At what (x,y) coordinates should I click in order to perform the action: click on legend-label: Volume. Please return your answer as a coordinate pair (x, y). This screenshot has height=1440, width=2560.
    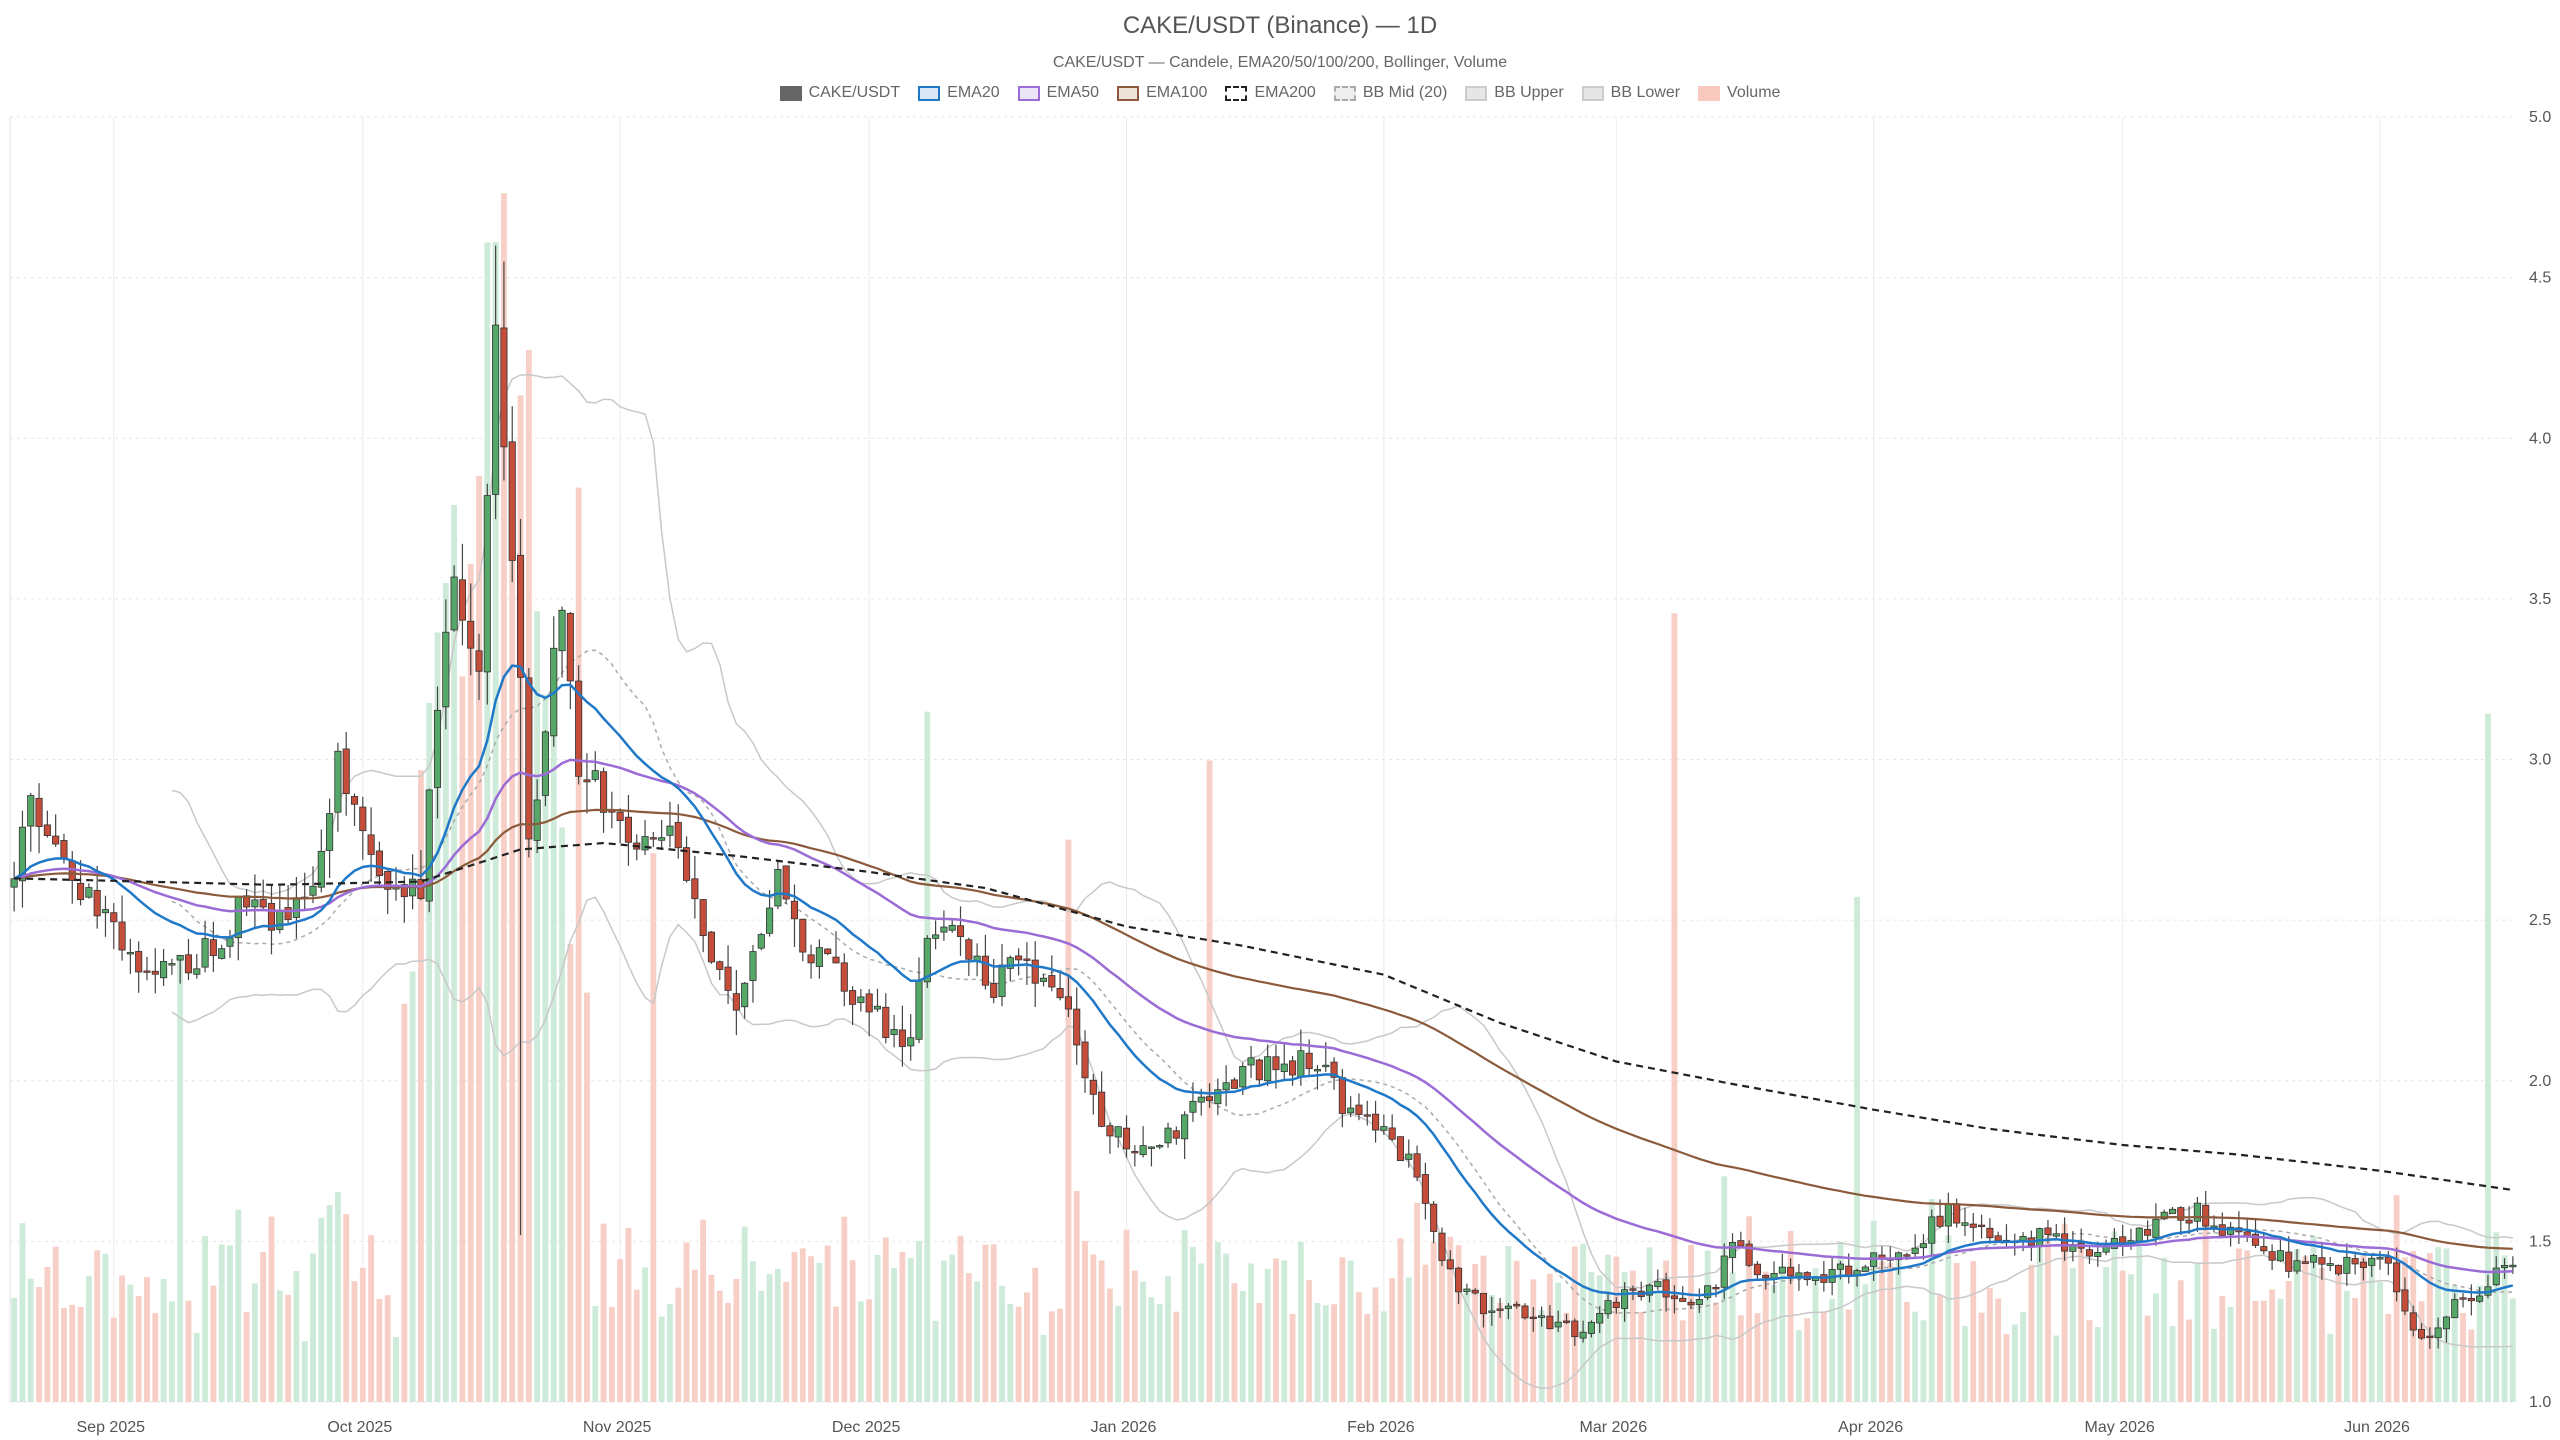
    Looking at the image, I should click on (1754, 92).